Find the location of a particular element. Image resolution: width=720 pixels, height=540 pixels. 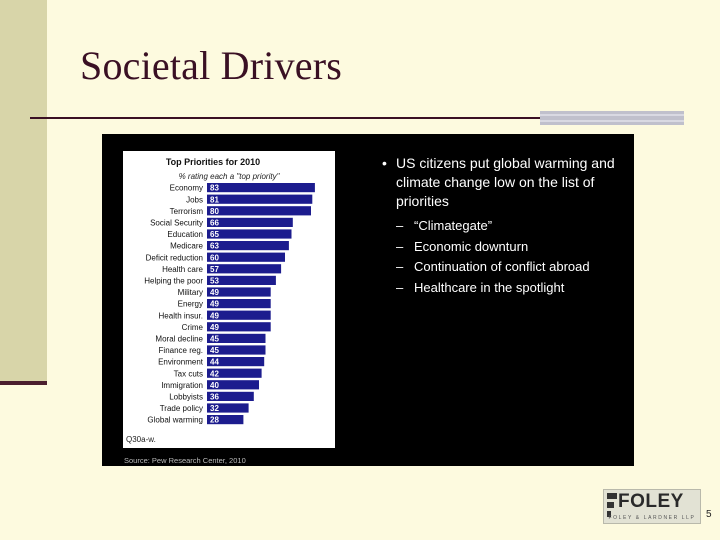

sub-bullet: – Continuation of conflict abroad is located at coordinates (502, 267).